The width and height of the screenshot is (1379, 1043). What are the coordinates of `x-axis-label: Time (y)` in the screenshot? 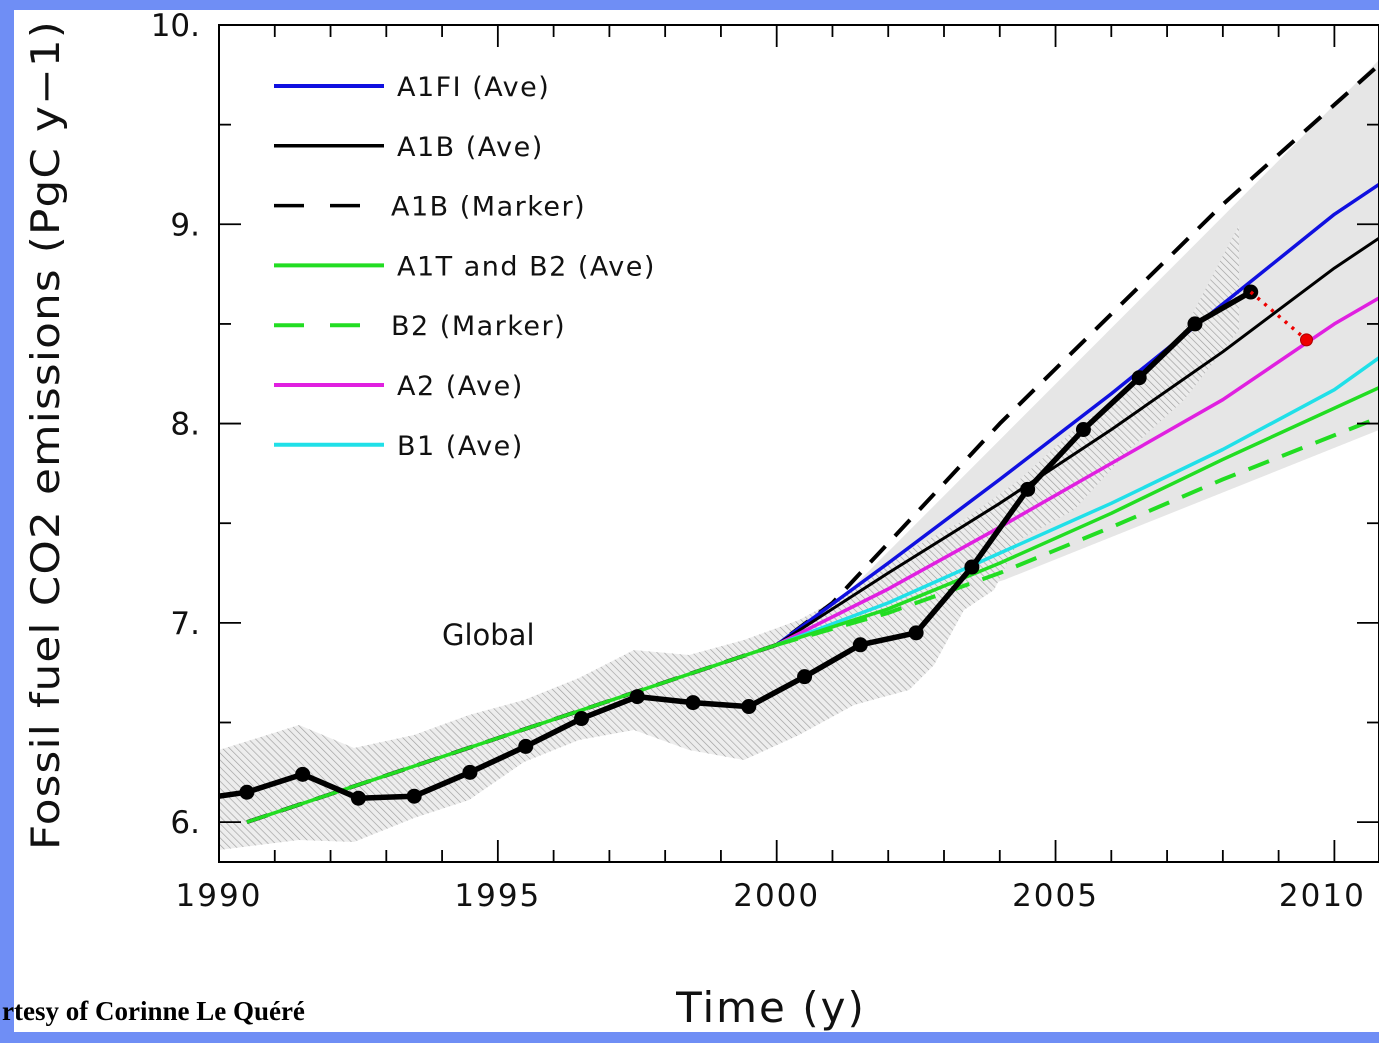 It's located at (770, 1007).